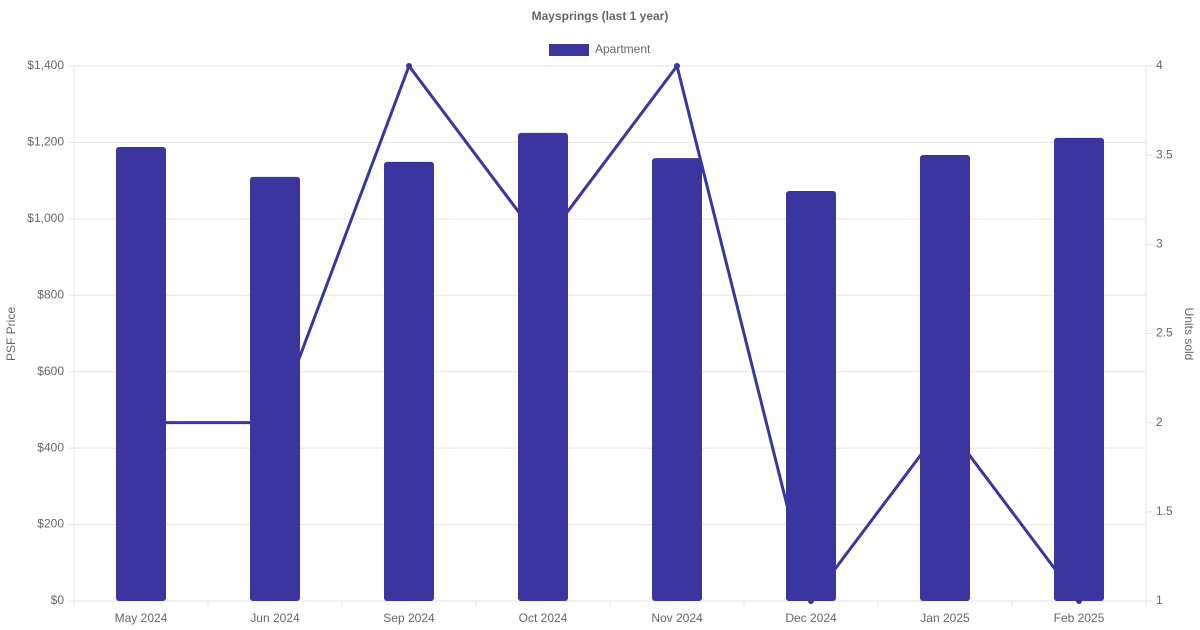 This screenshot has height=630, width=1200. Describe the element at coordinates (1159, 422) in the screenshot. I see `y2-tick-label: 2` at that location.